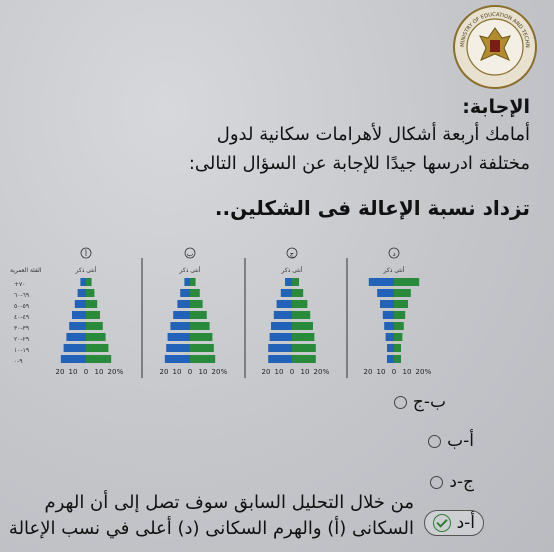 This screenshot has width=554, height=552. What do you see at coordinates (21, 339) in the screenshot?
I see `age-label: ٢٩-٢٠` at bounding box center [21, 339].